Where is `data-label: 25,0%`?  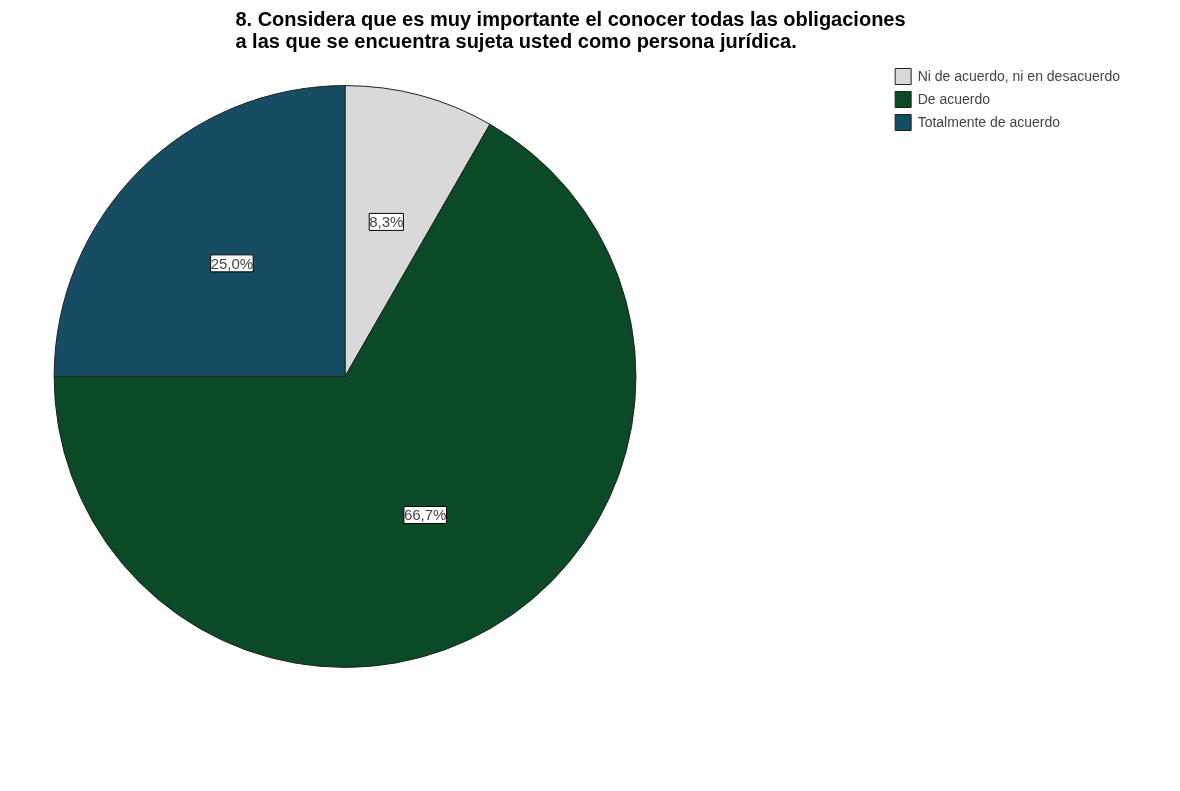
data-label: 25,0% is located at coordinates (232, 263).